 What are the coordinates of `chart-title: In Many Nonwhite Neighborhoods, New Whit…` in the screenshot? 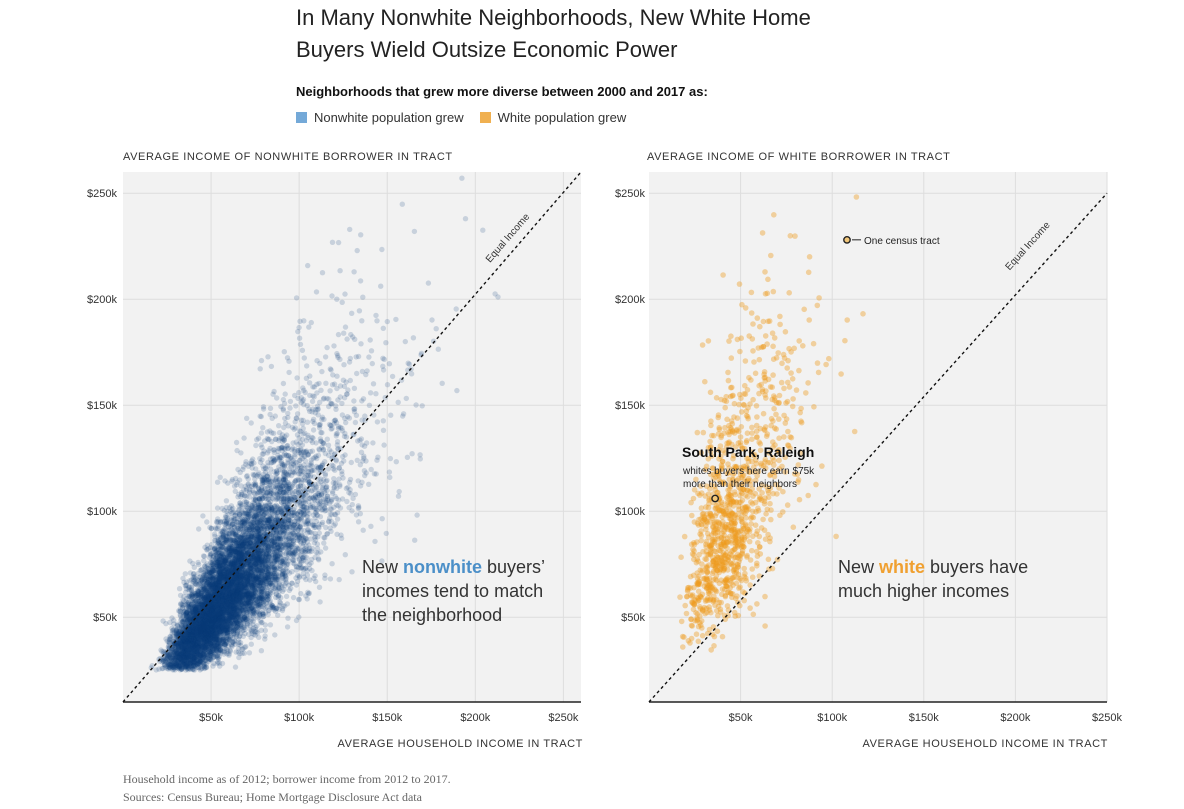 It's located at (553, 33).